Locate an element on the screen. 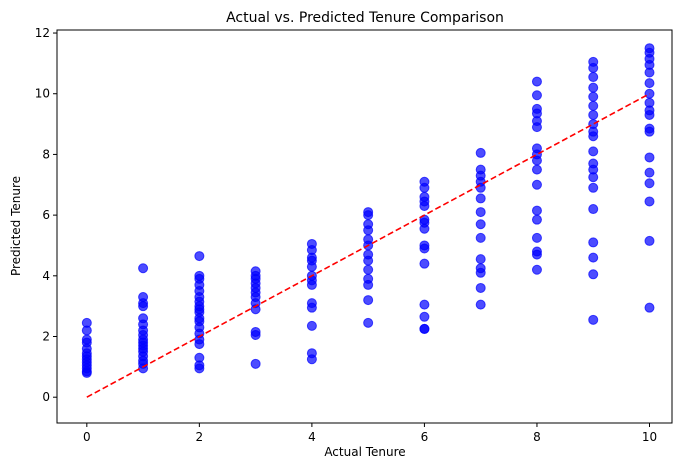  x-tick-label: 2 is located at coordinates (200, 437).